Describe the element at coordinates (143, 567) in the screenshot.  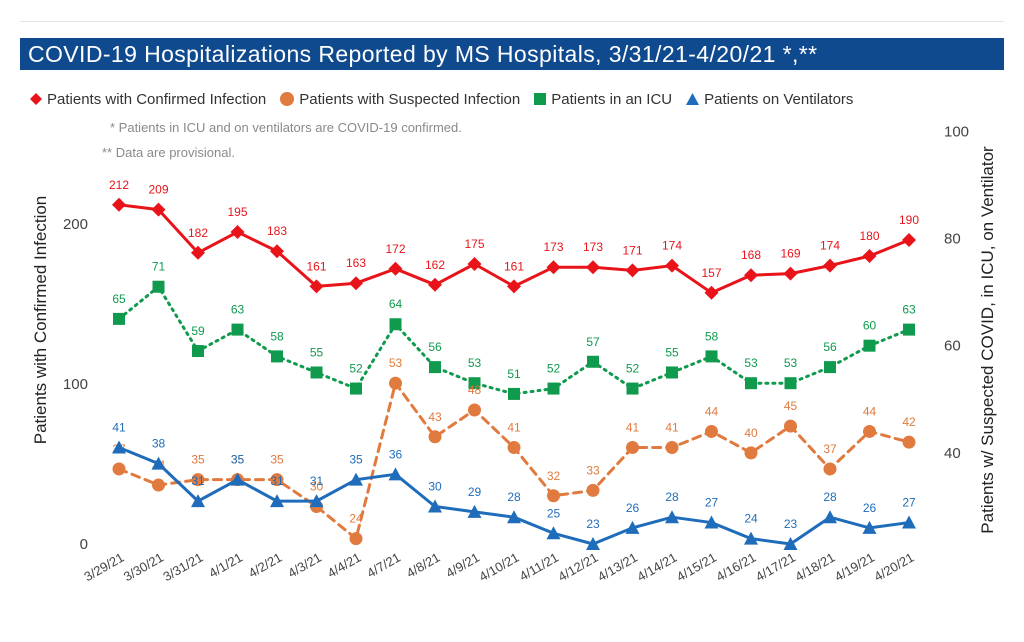
I see `x-tick-label: 3/30/21` at that location.